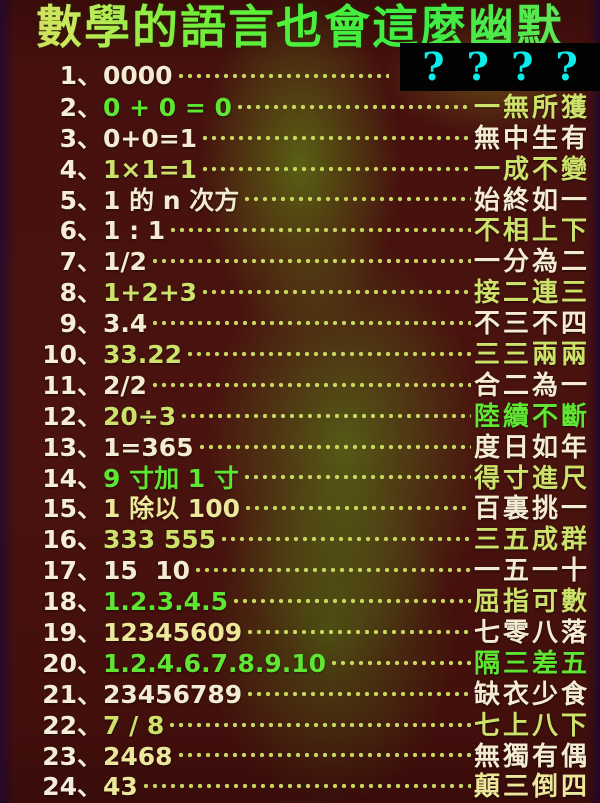  What do you see at coordinates (531, 324) in the screenshot?
I see `row-answer: 不三不四` at bounding box center [531, 324].